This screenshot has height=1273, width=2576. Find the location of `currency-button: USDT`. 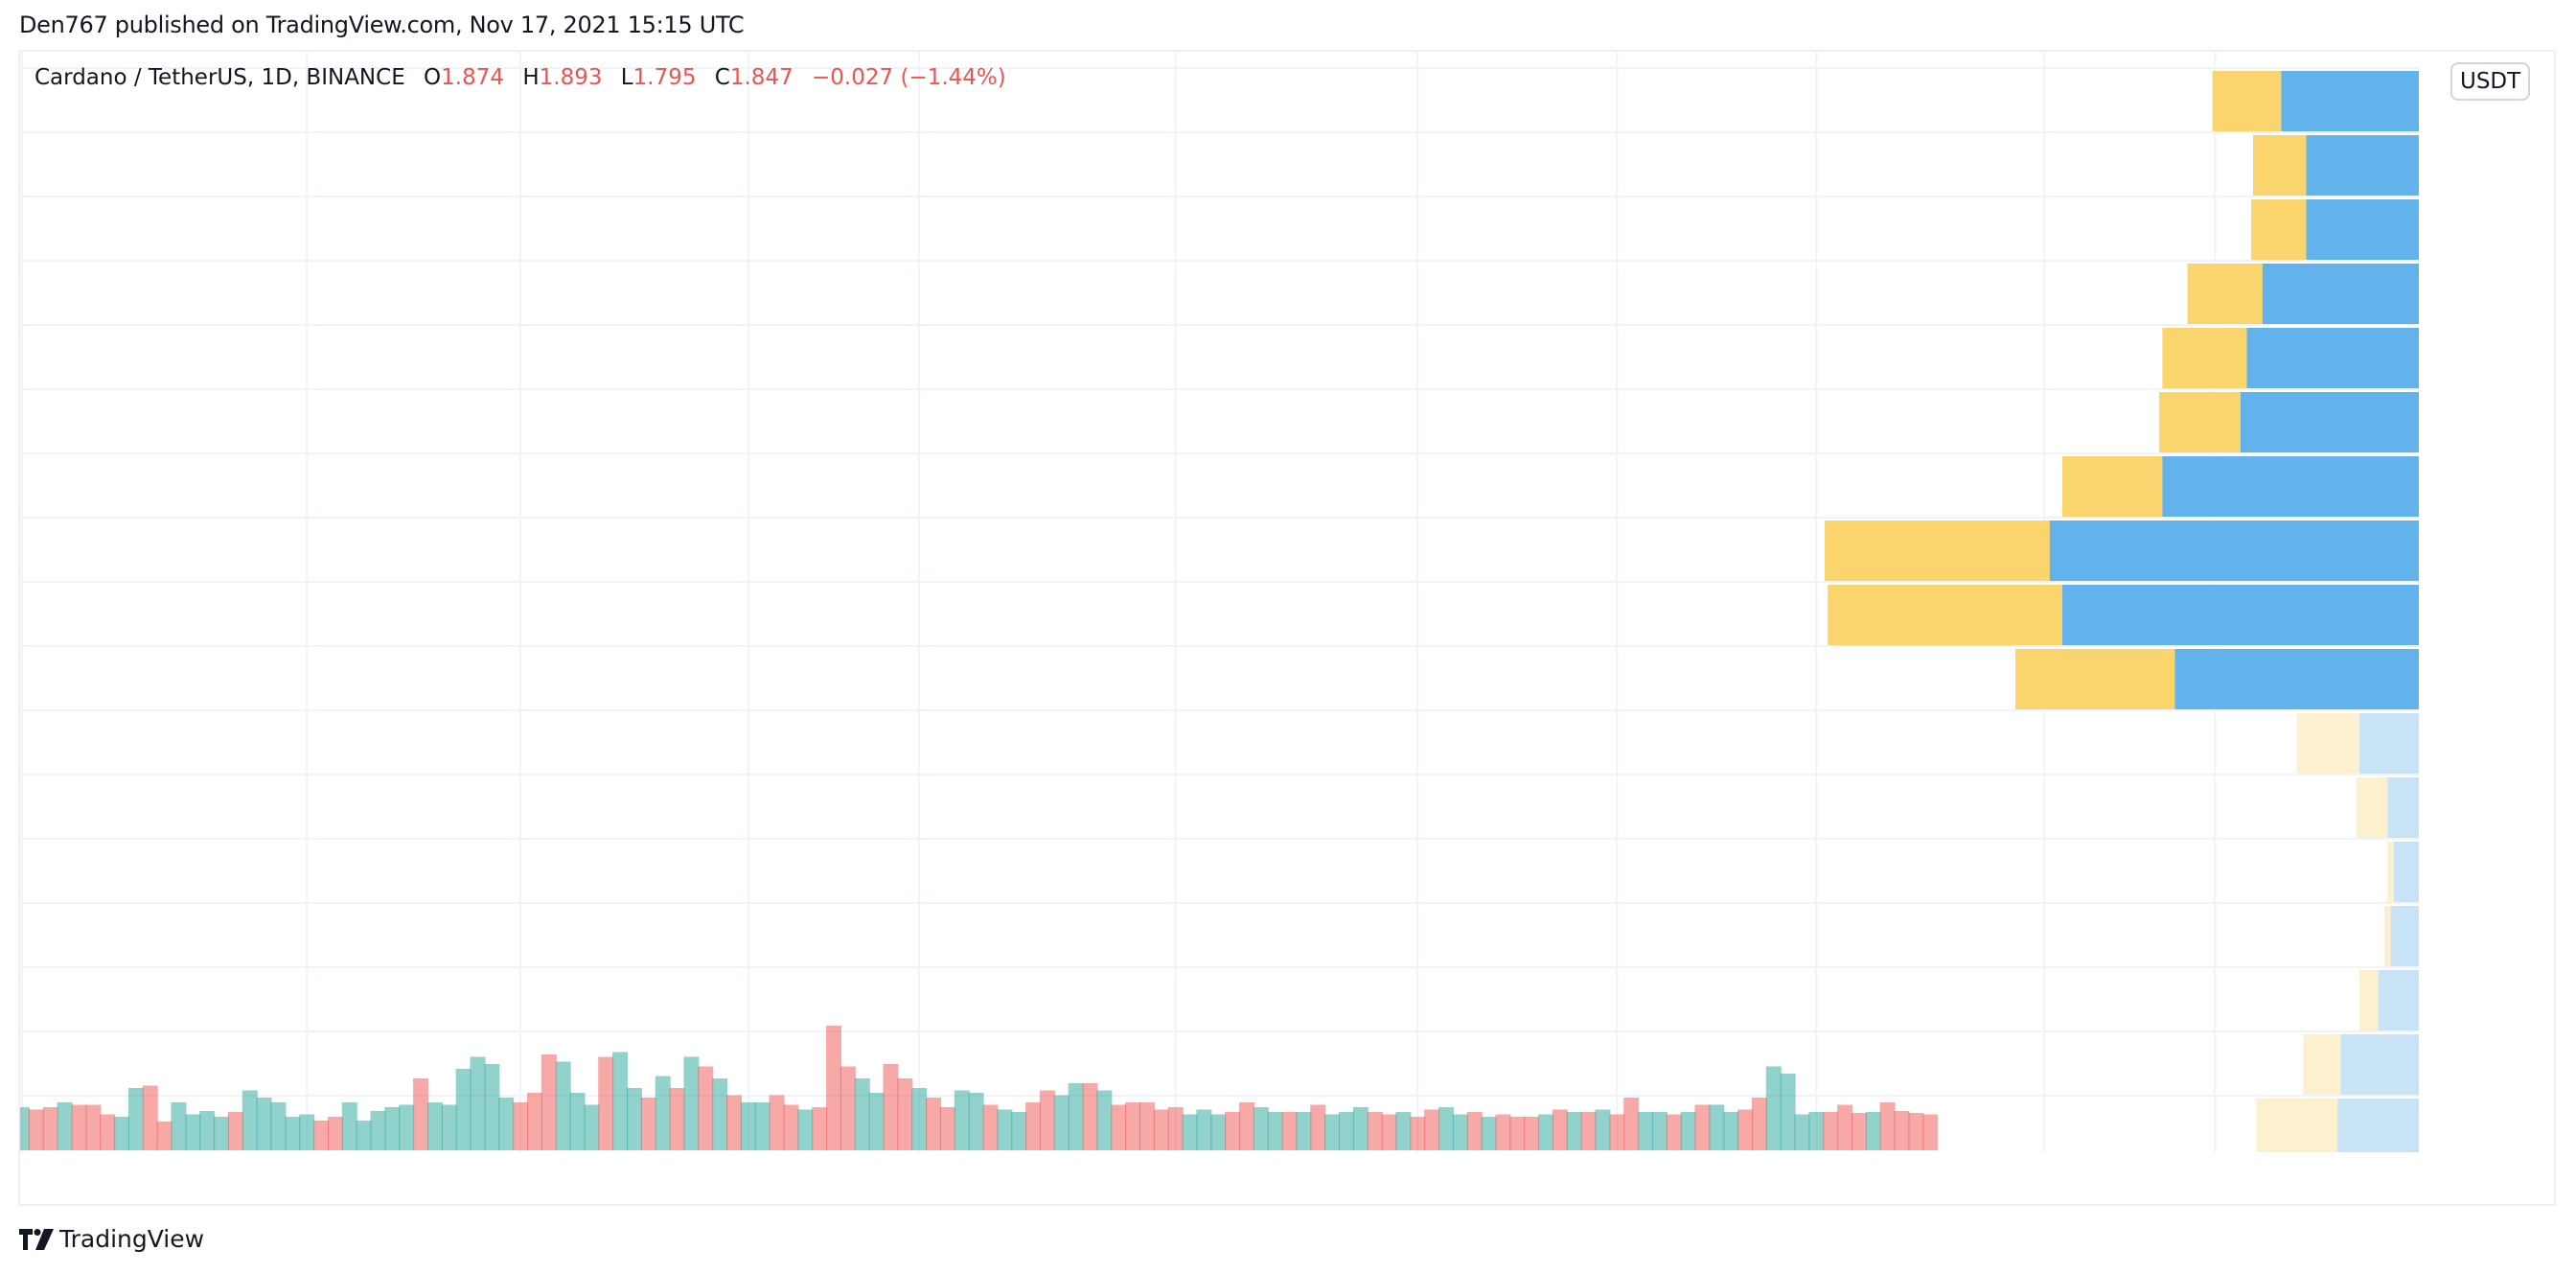

currency-button: USDT is located at coordinates (2490, 82).